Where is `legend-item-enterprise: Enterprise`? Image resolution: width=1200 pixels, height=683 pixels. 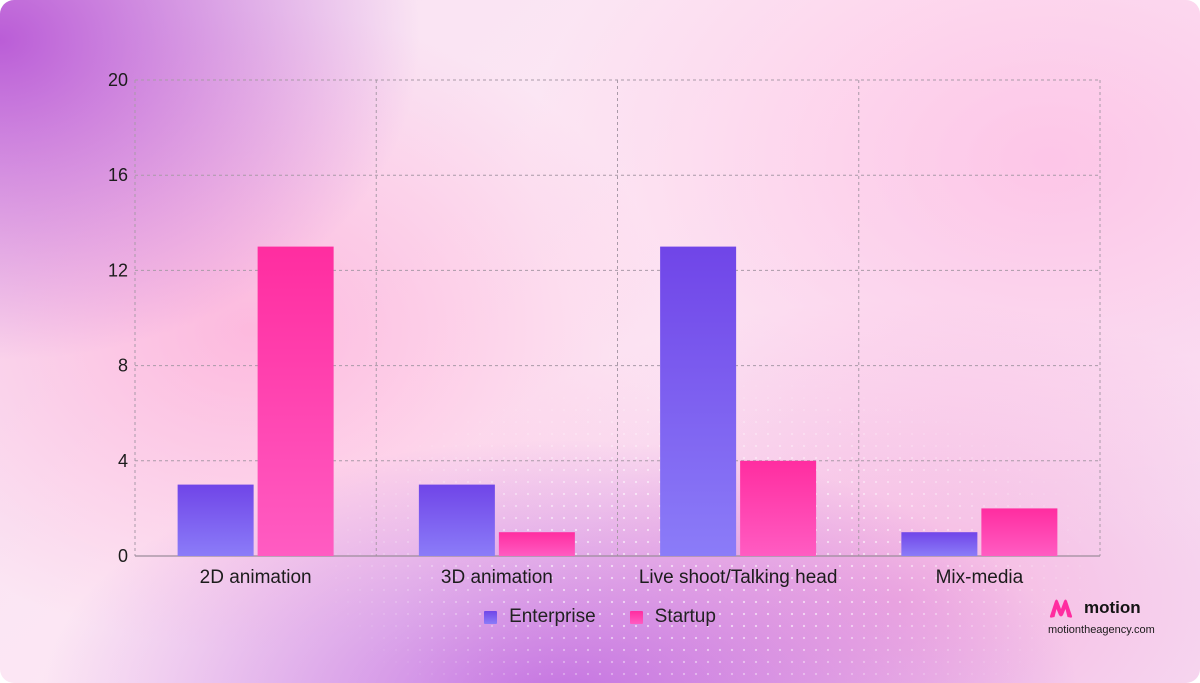 legend-item-enterprise: Enterprise is located at coordinates (540, 617).